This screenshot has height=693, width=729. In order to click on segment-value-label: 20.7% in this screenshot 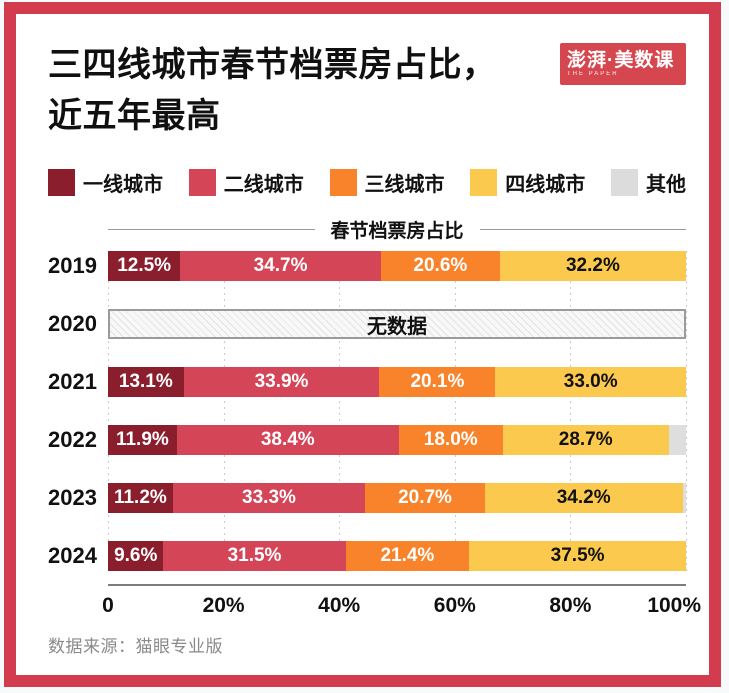, I will do `click(425, 497)`.